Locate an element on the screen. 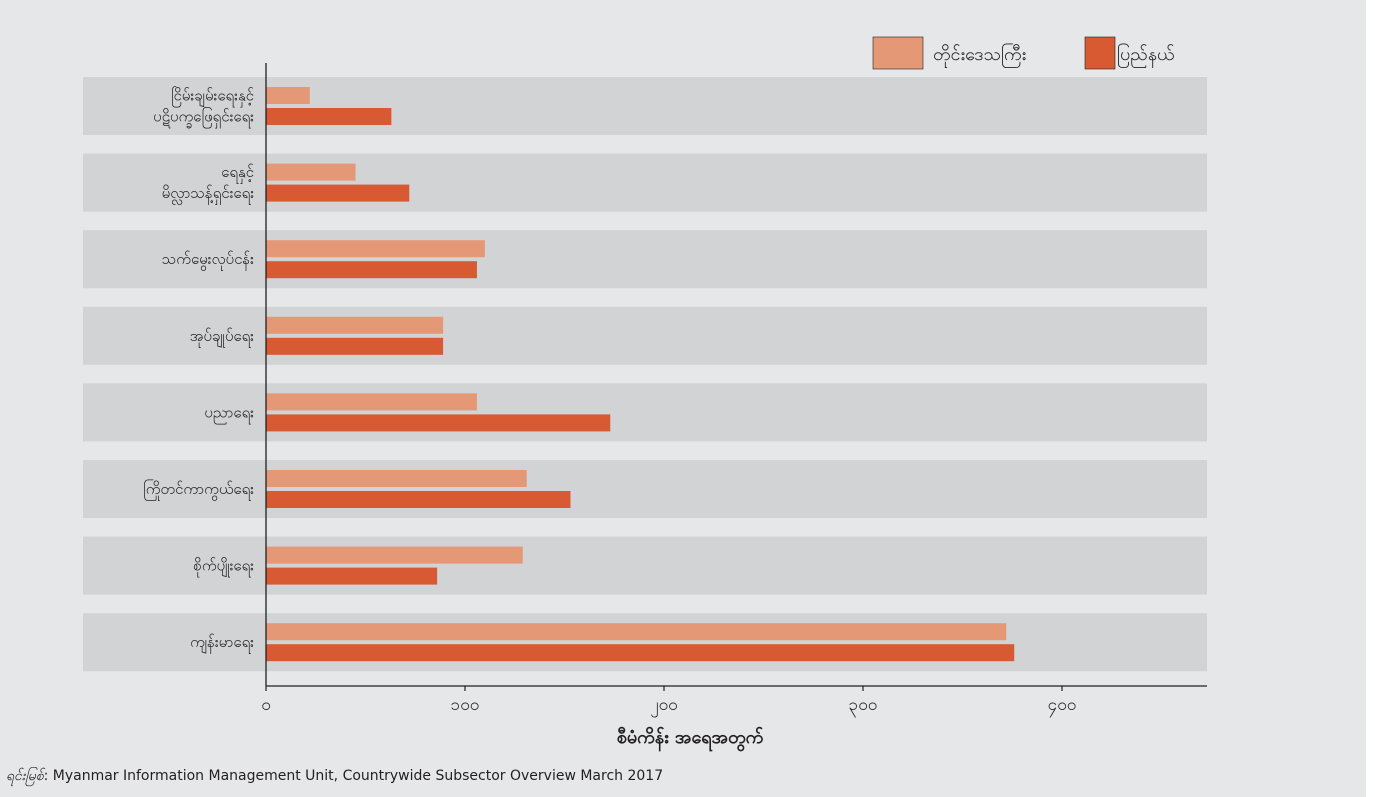 The width and height of the screenshot is (1375, 797). category-label: ငြိမ်းချမ်းရေးနှင့် is located at coordinates (212, 97).